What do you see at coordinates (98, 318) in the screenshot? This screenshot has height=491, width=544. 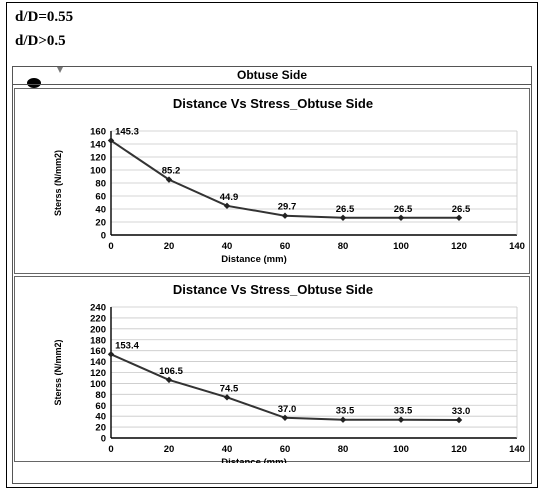 I see `y-tick-label: 220` at bounding box center [98, 318].